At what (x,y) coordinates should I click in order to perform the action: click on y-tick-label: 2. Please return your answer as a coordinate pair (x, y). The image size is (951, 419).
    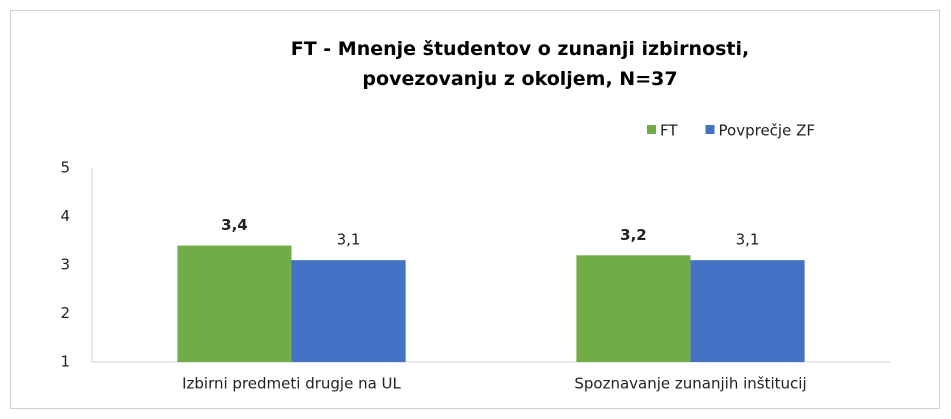
    Looking at the image, I should click on (65, 313).